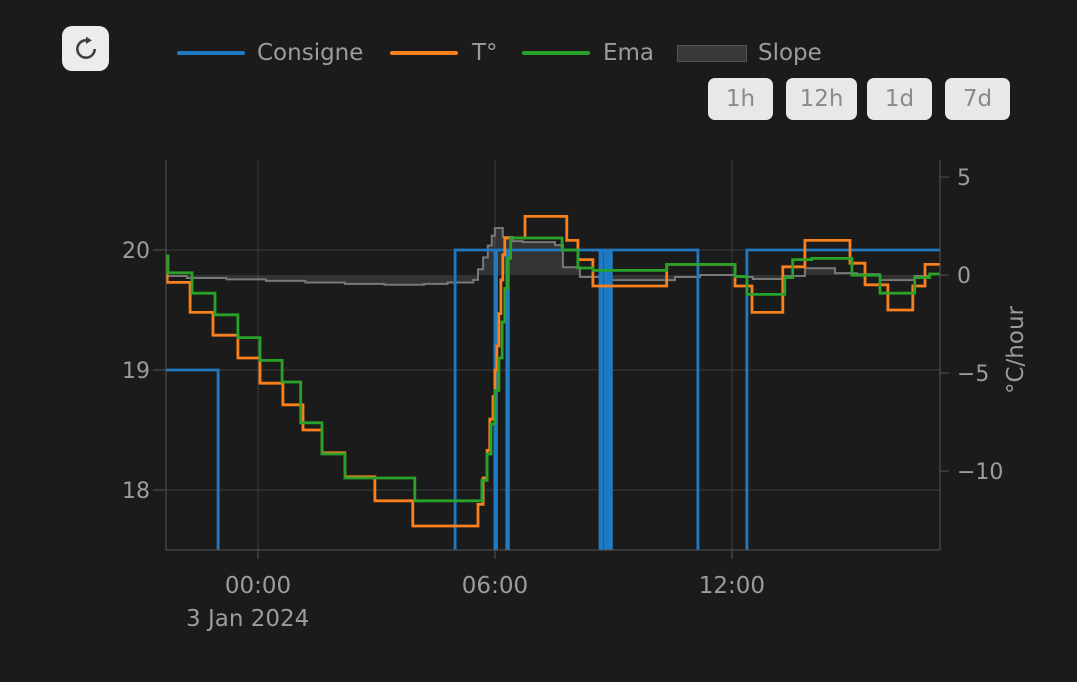 The height and width of the screenshot is (682, 1077). I want to click on x-tick-label: 00:00, so click(258, 586).